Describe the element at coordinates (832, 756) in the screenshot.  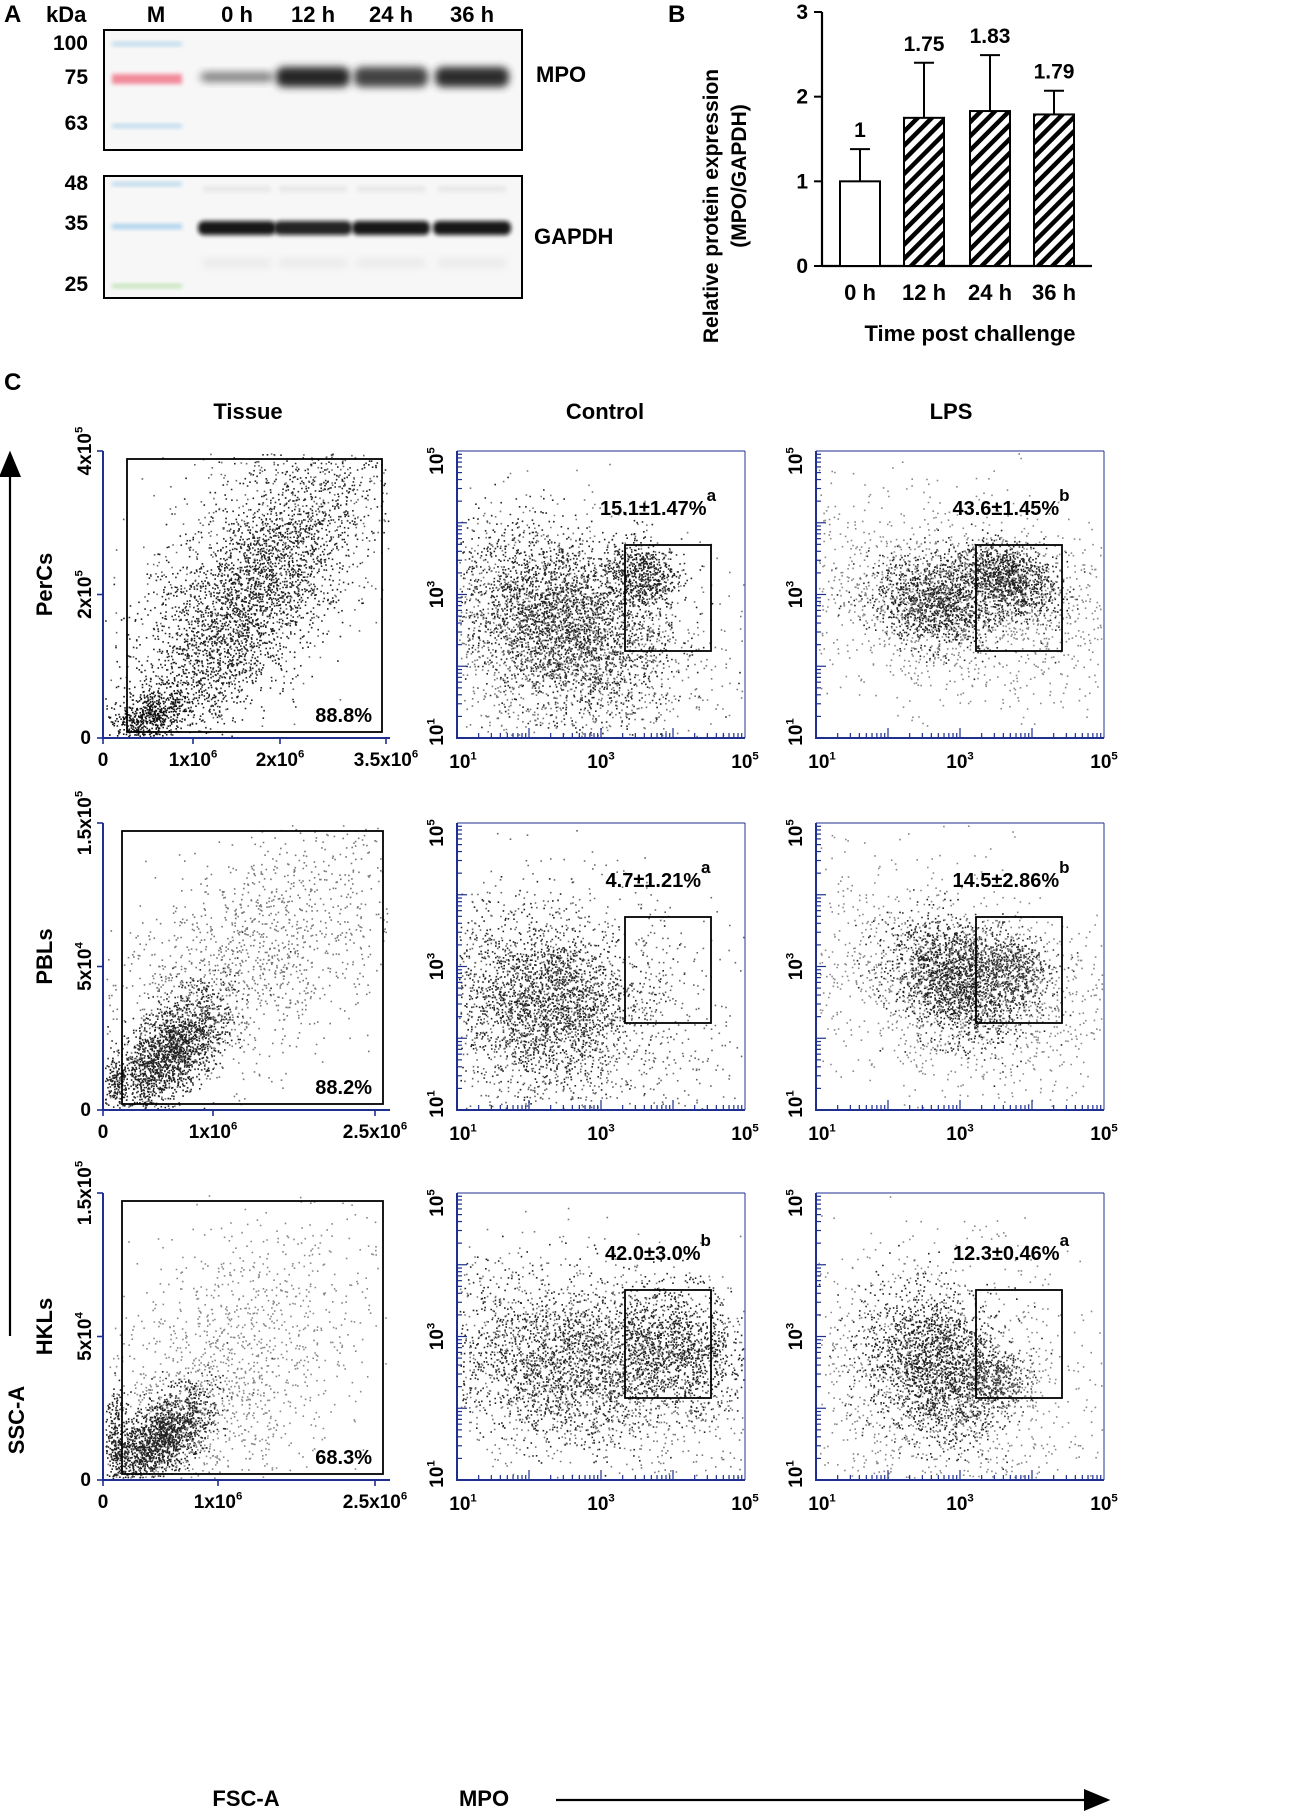
I see `mpo-tick-label-exp: 1` at that location.